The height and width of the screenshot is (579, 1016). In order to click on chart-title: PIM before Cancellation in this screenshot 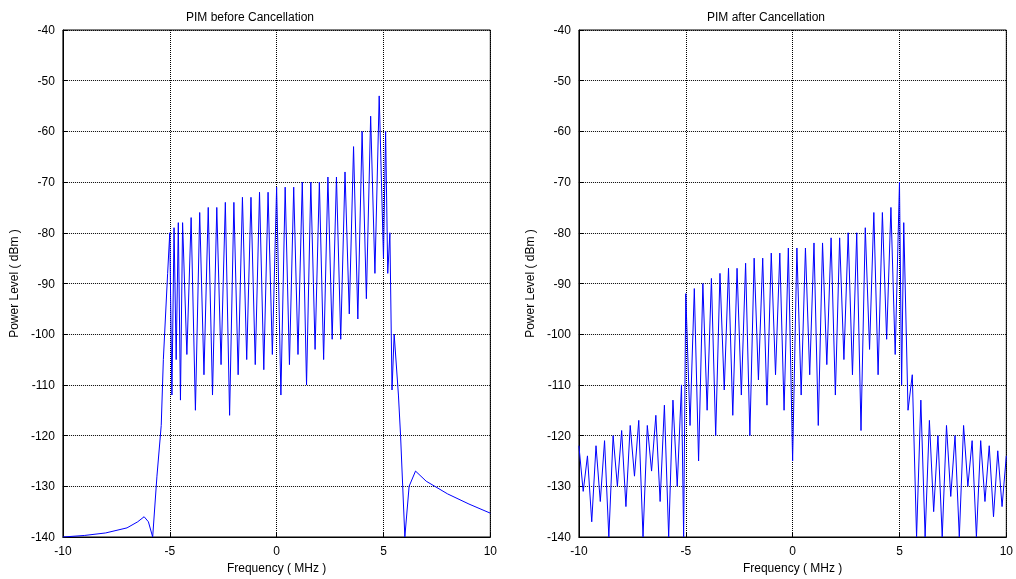, I will do `click(250, 17)`.